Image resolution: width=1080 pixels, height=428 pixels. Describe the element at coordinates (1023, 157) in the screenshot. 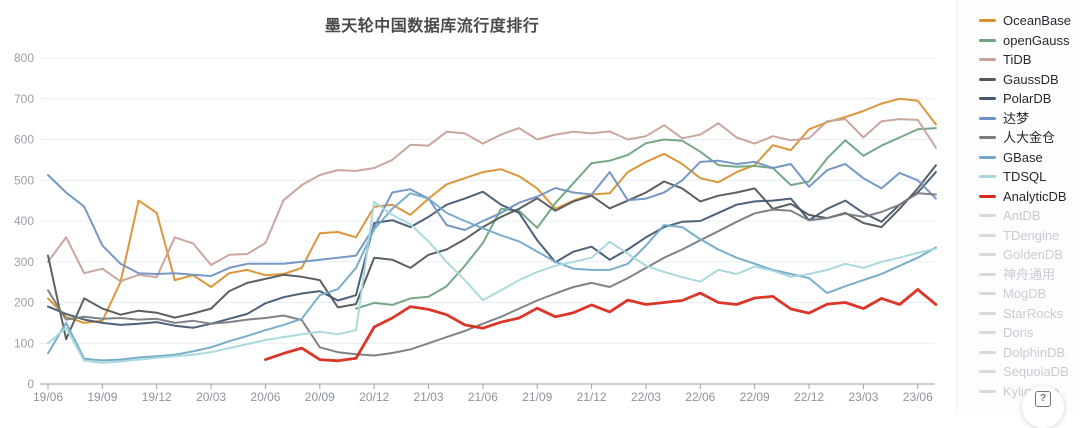

I see `legend-label: GBase` at that location.